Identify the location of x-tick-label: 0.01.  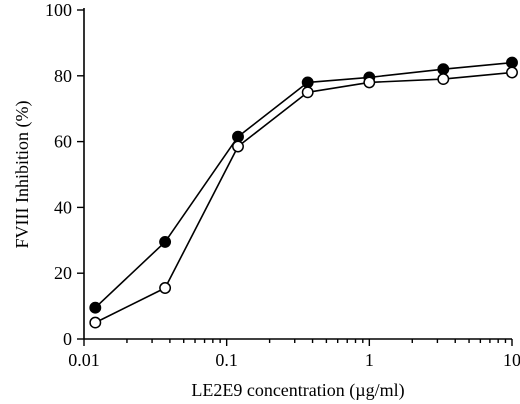
(84, 360).